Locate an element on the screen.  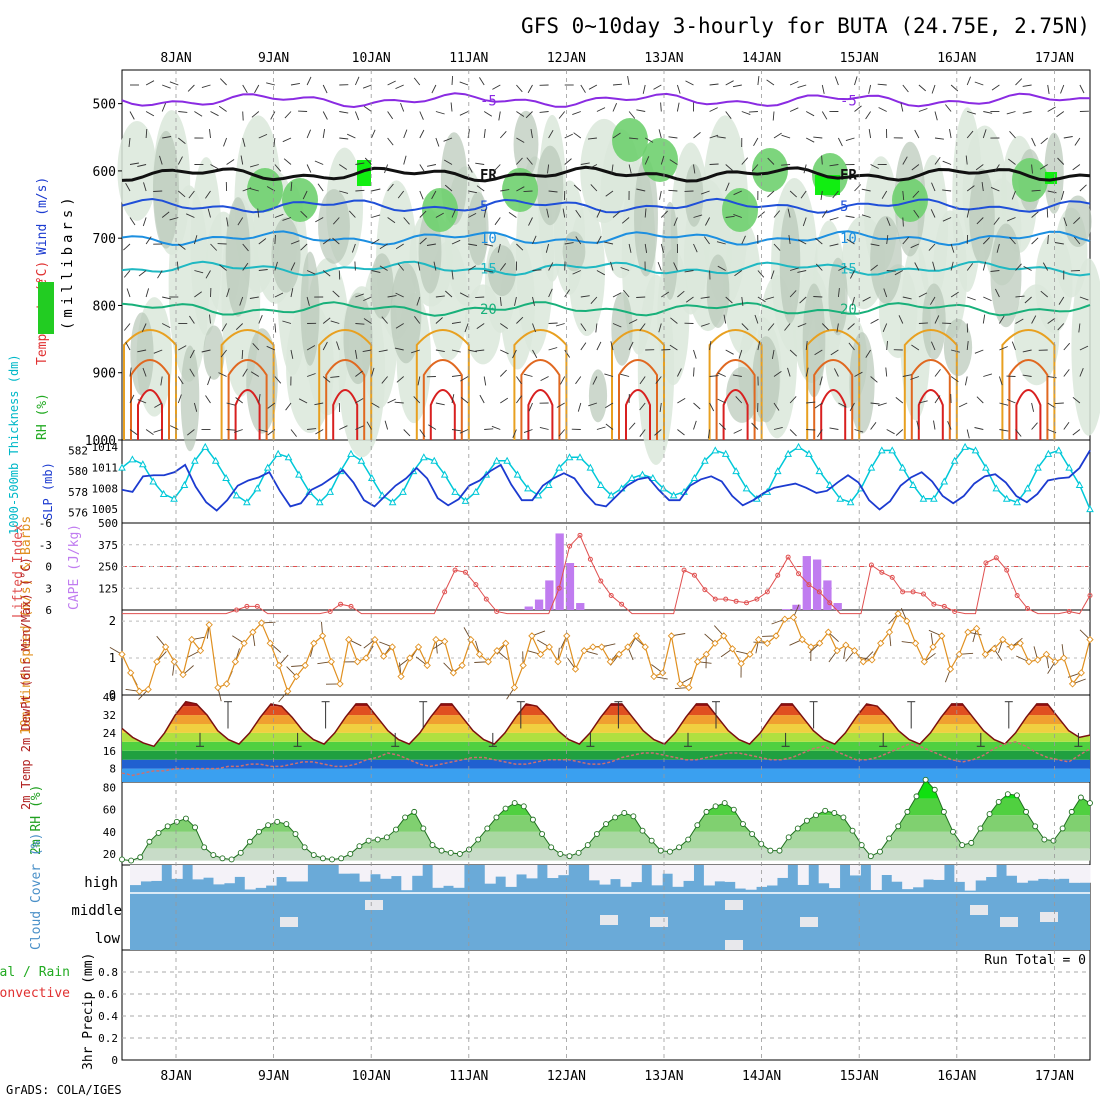
day-label-top: 11JAN is located at coordinates (468, 58).